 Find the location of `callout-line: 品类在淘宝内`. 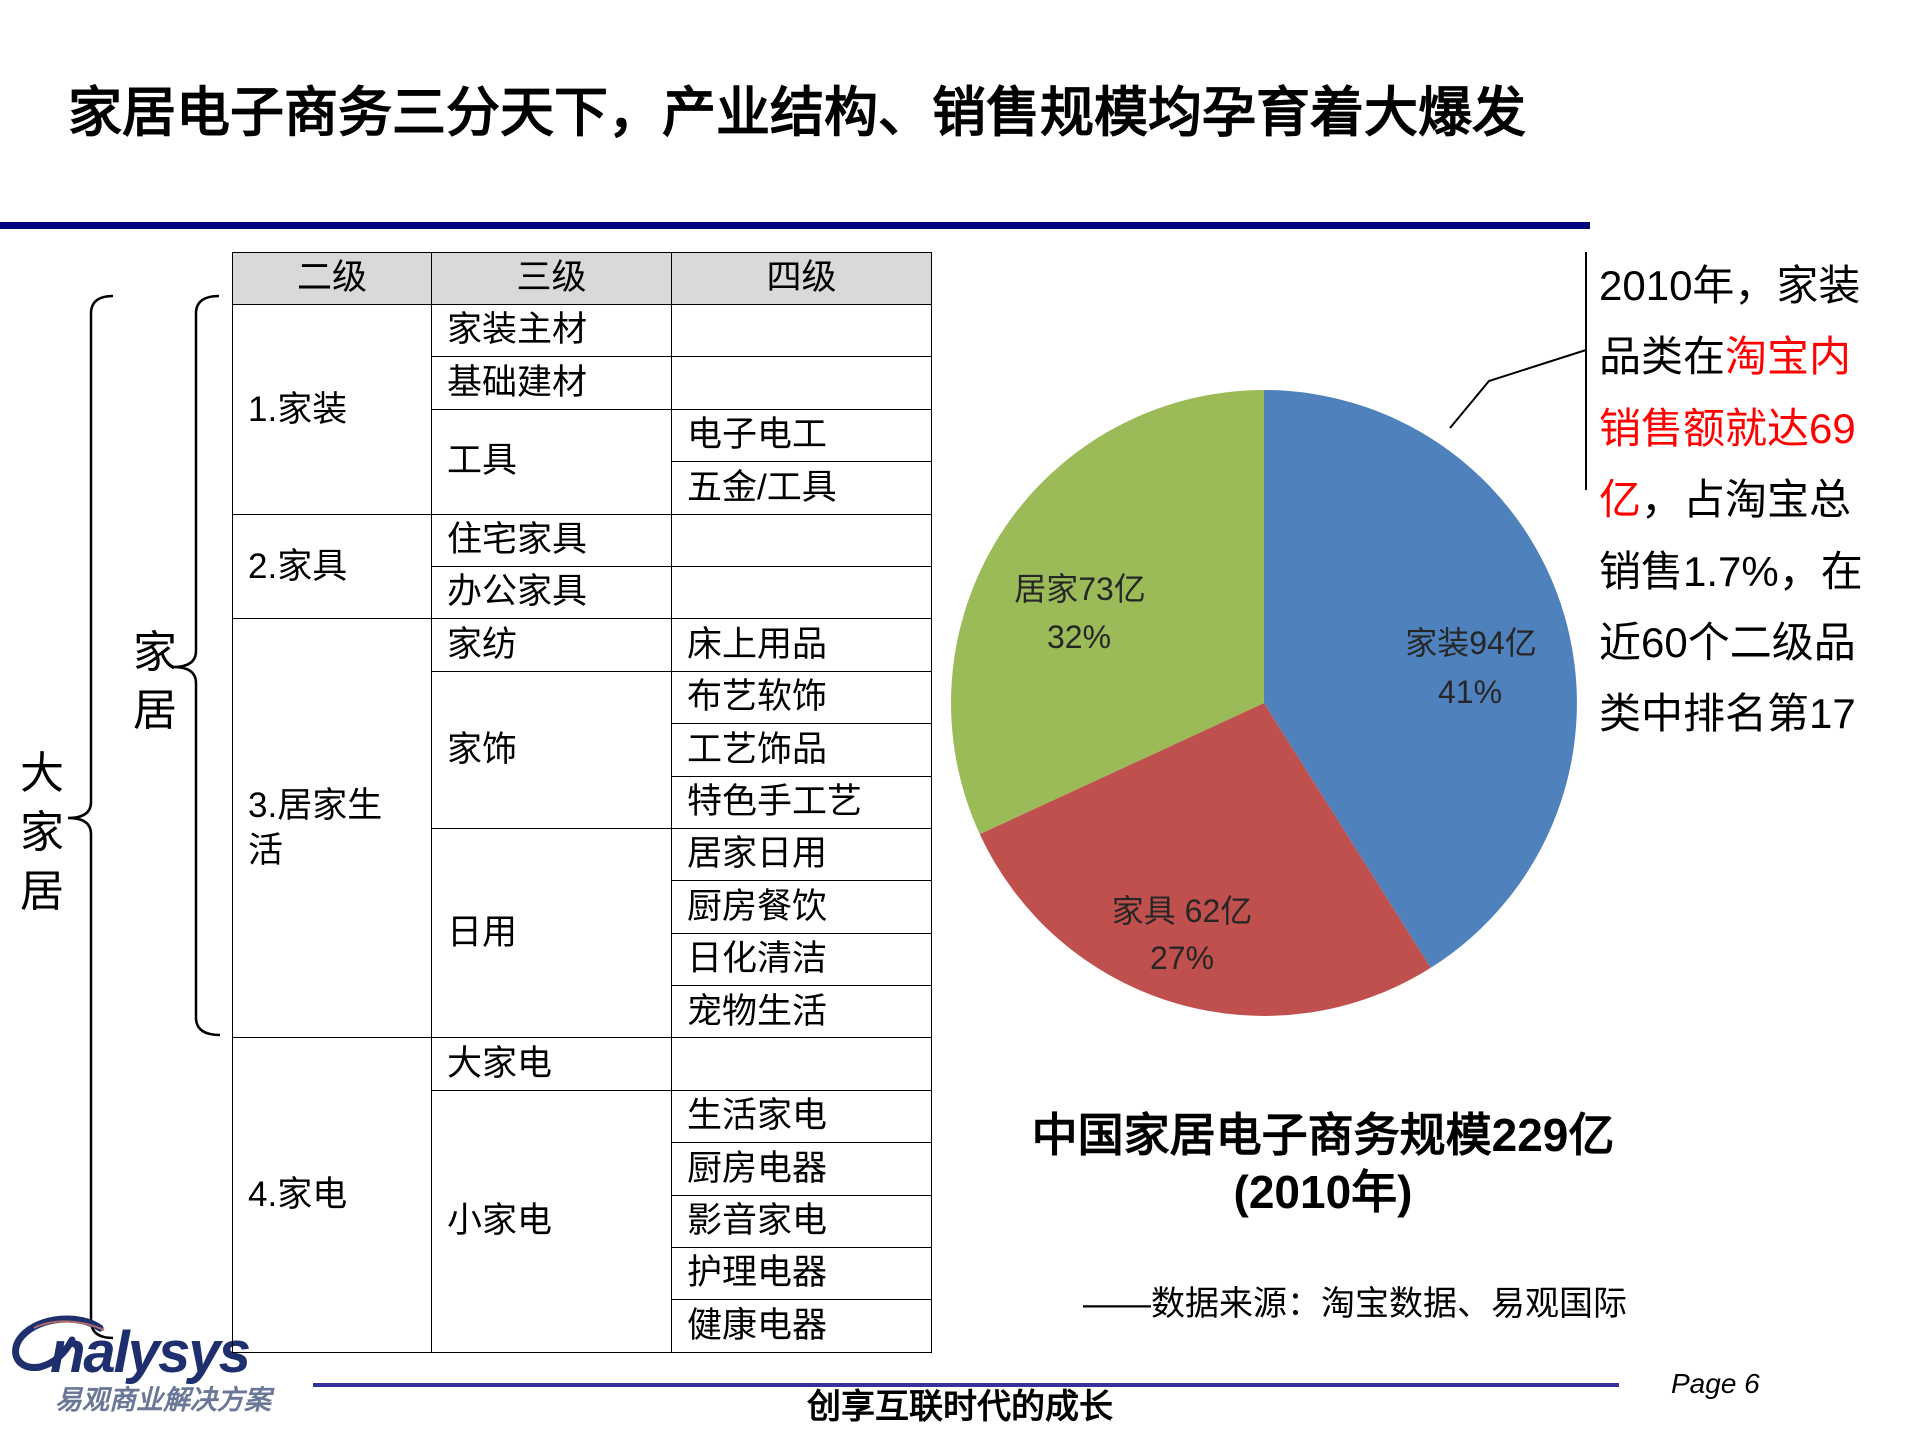

callout-line: 品类在淘宝内 is located at coordinates (1731, 356).